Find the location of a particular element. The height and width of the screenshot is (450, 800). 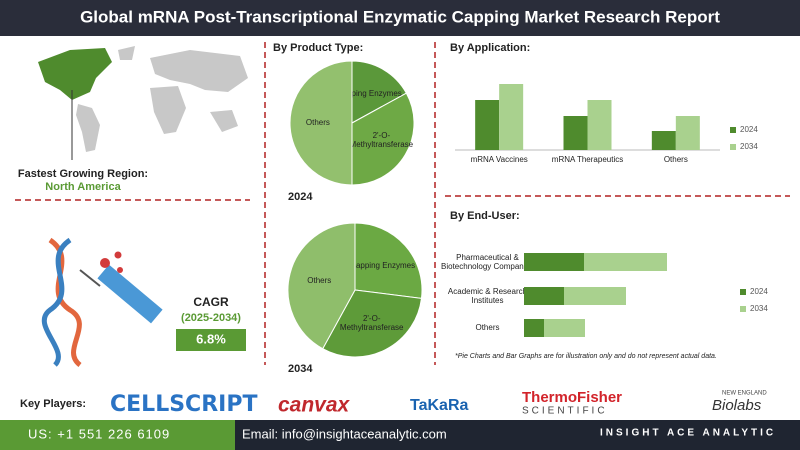

chart-title: By Application: is located at coordinates (490, 48).